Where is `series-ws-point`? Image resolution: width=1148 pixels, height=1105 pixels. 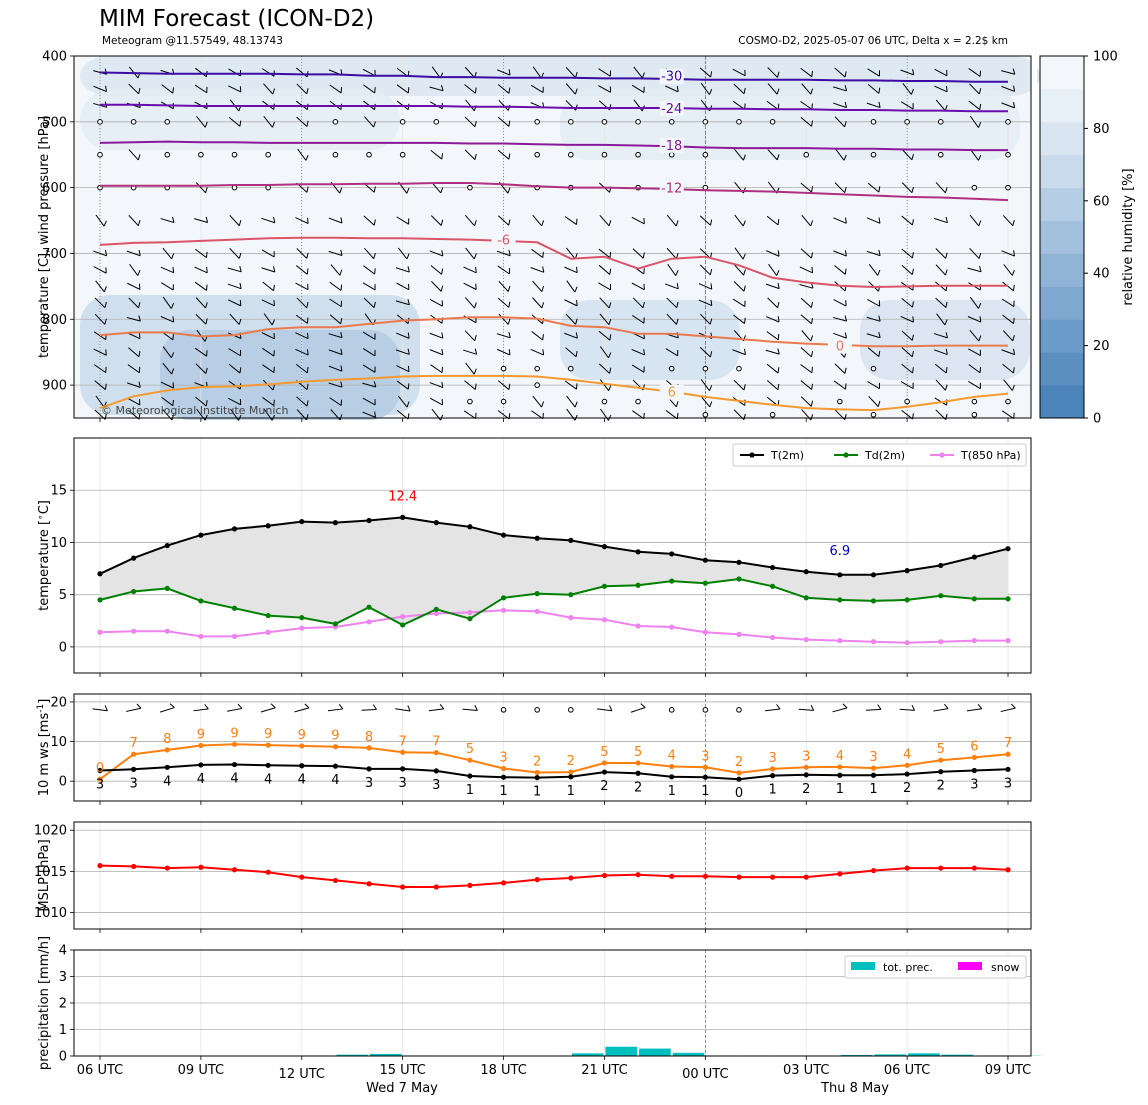
series-ws-point is located at coordinates (335, 766).